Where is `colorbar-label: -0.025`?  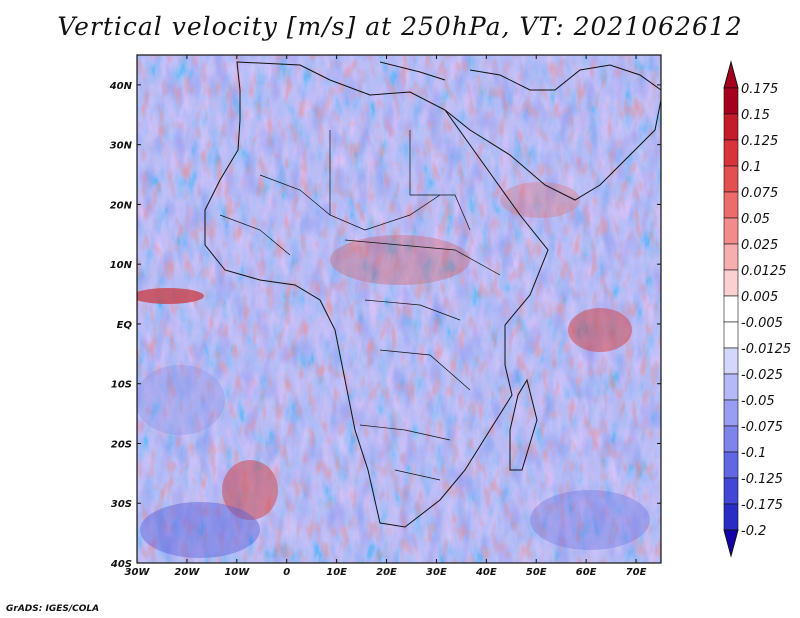 colorbar-label: -0.025 is located at coordinates (762, 375).